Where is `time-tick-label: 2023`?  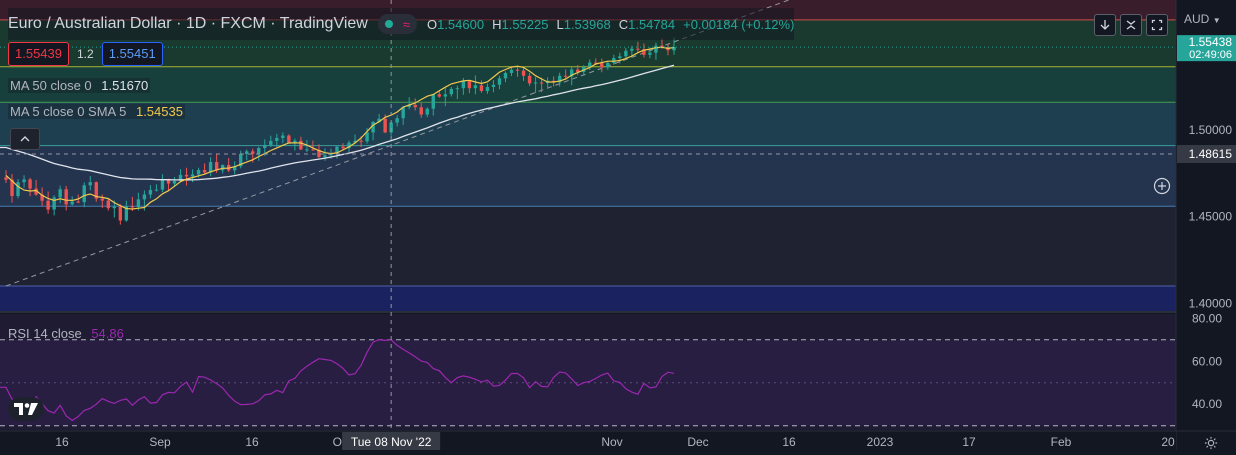 time-tick-label: 2023 is located at coordinates (880, 442).